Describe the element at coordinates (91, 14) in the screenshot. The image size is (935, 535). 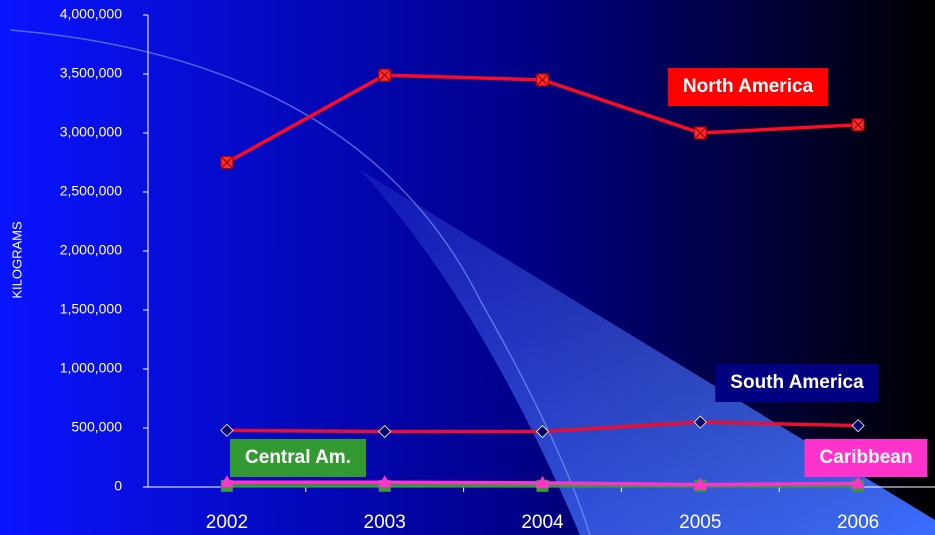
I see `y-tick-label: 4,000,000` at that location.